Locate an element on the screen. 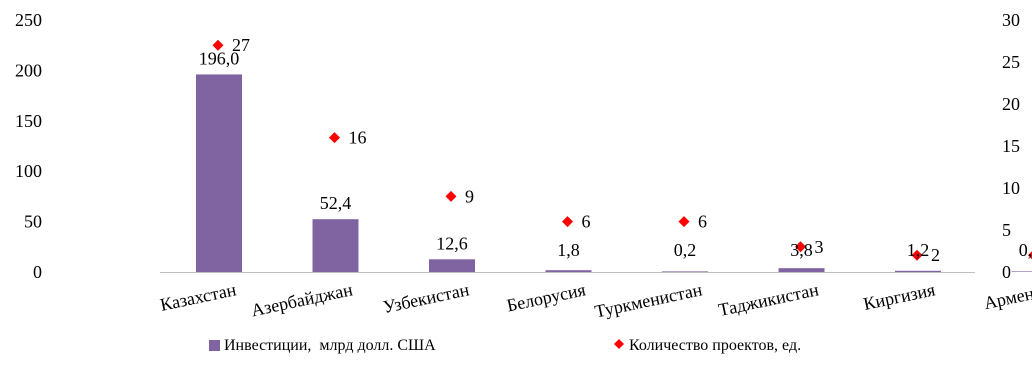  legend-bar-swatch is located at coordinates (214, 345).